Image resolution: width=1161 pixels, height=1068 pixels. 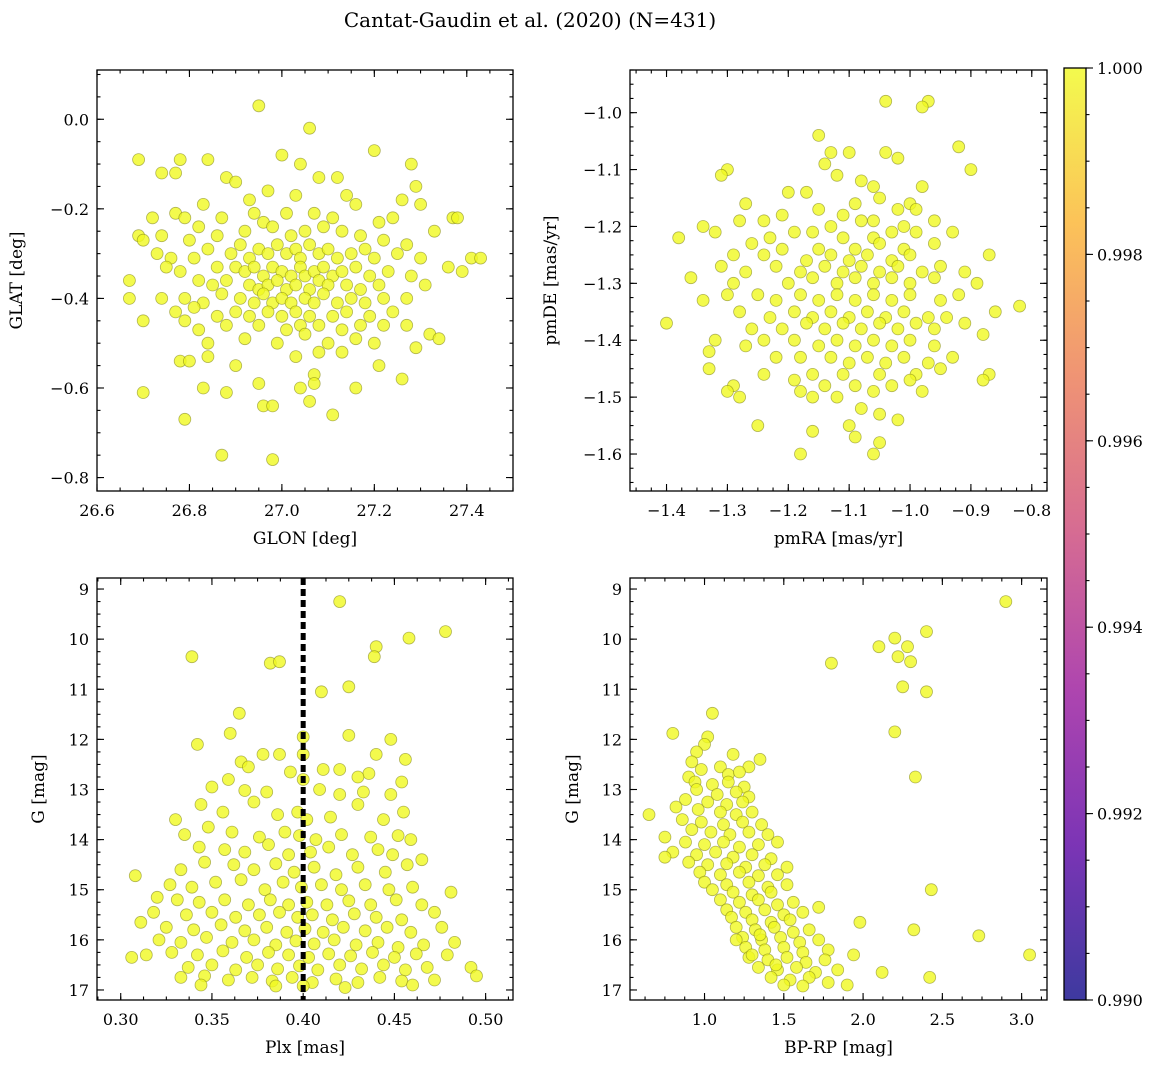 What do you see at coordinates (305, 1048) in the screenshot?
I see `x-axis-label: Plx [mas]` at bounding box center [305, 1048].